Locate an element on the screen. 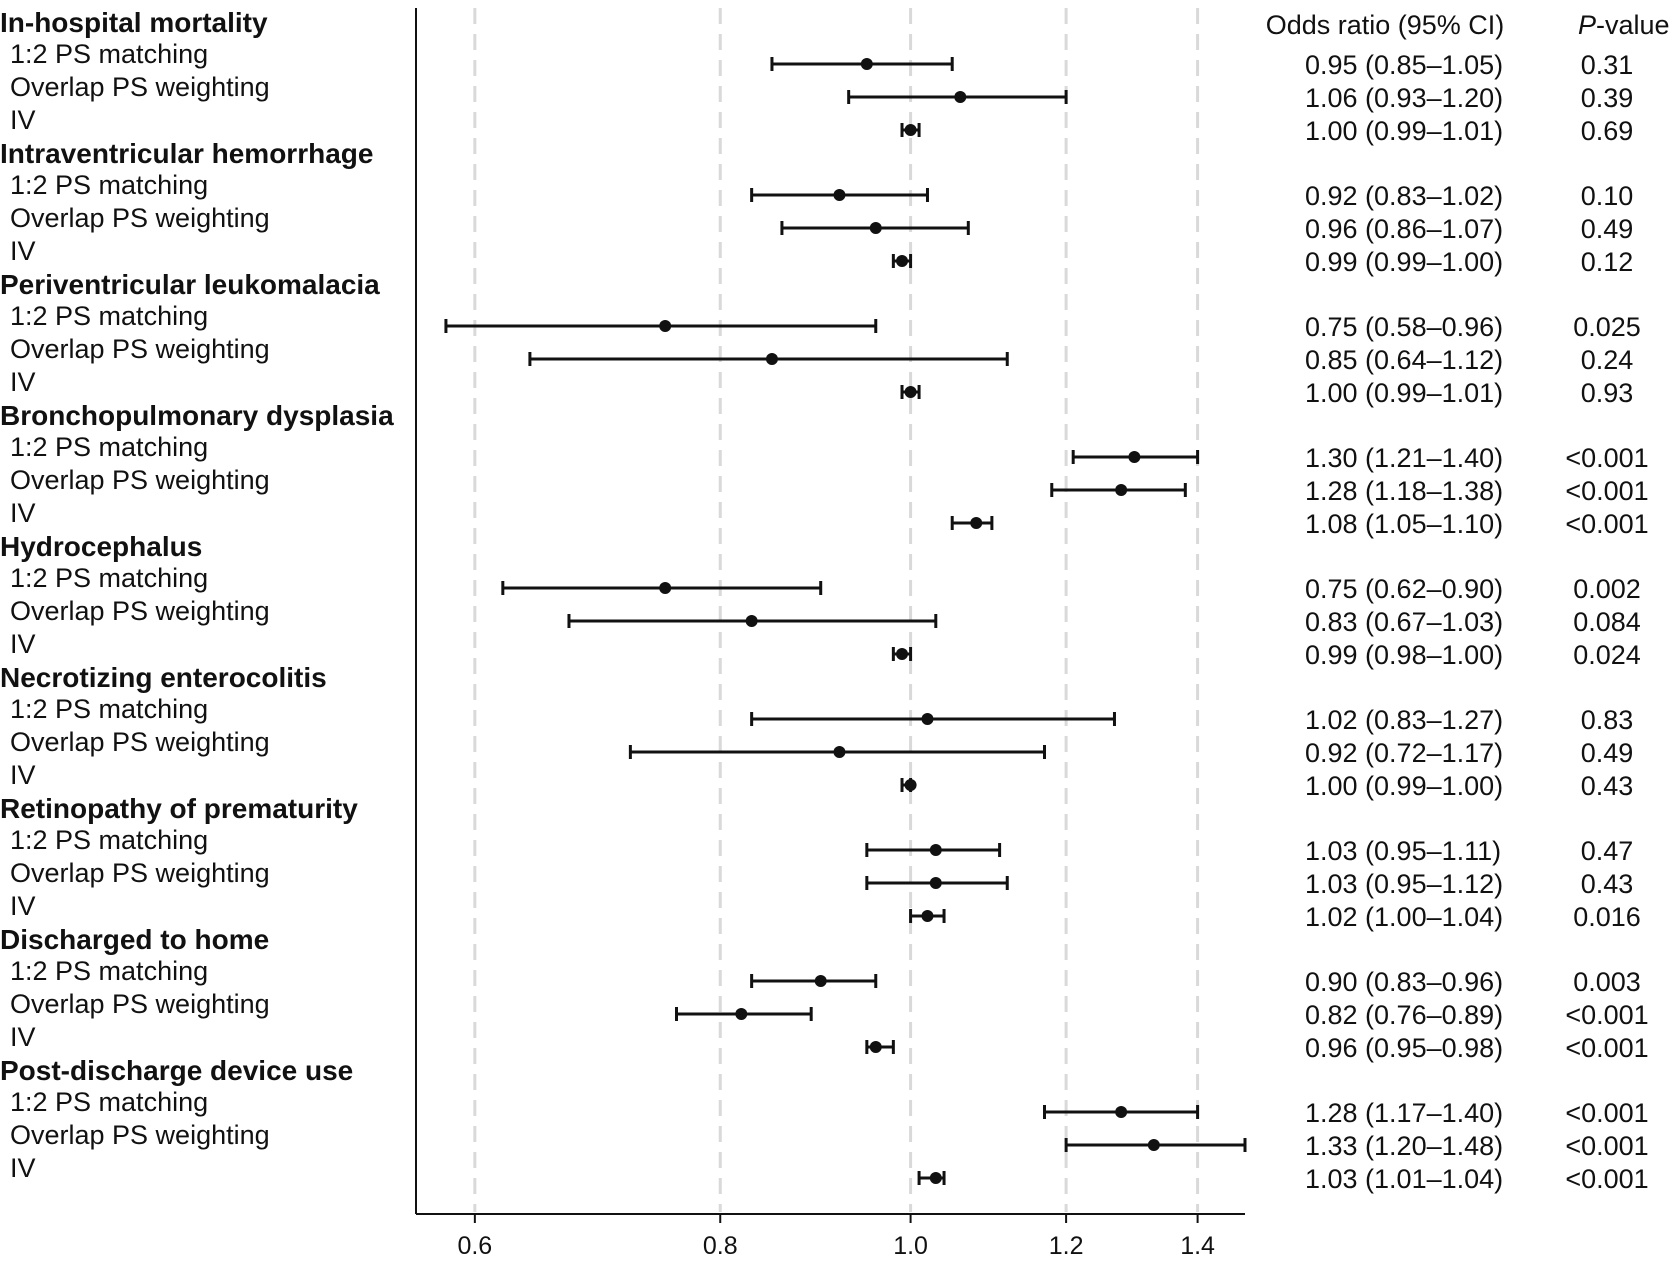 Image resolution: width=1672 pixels, height=1270 pixels. odds-ratio-value: 1.30 (1.21–1.40) is located at coordinates (1404, 458).